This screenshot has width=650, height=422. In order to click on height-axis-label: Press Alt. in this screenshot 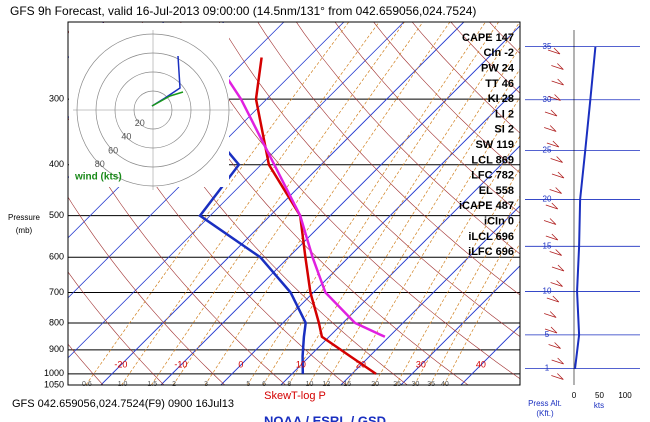, I will do `click(545, 403)`.